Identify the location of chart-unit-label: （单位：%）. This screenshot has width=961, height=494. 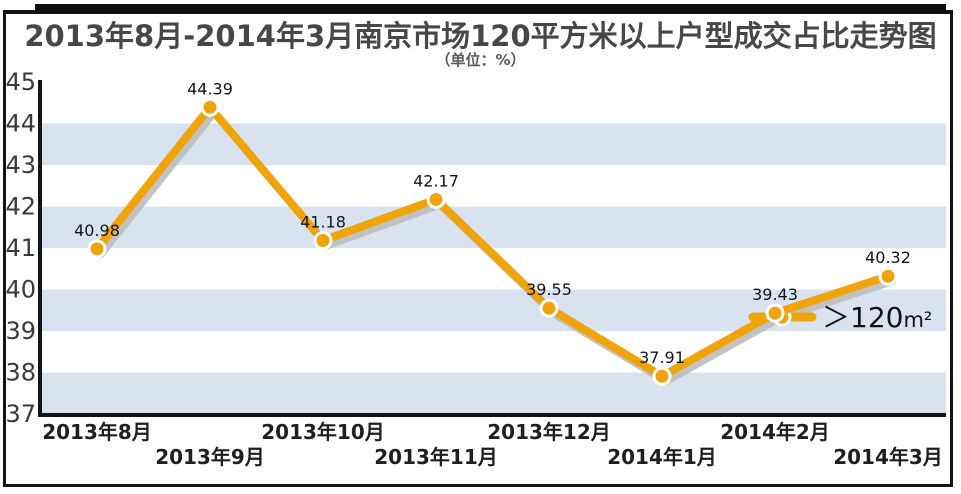
(480, 60).